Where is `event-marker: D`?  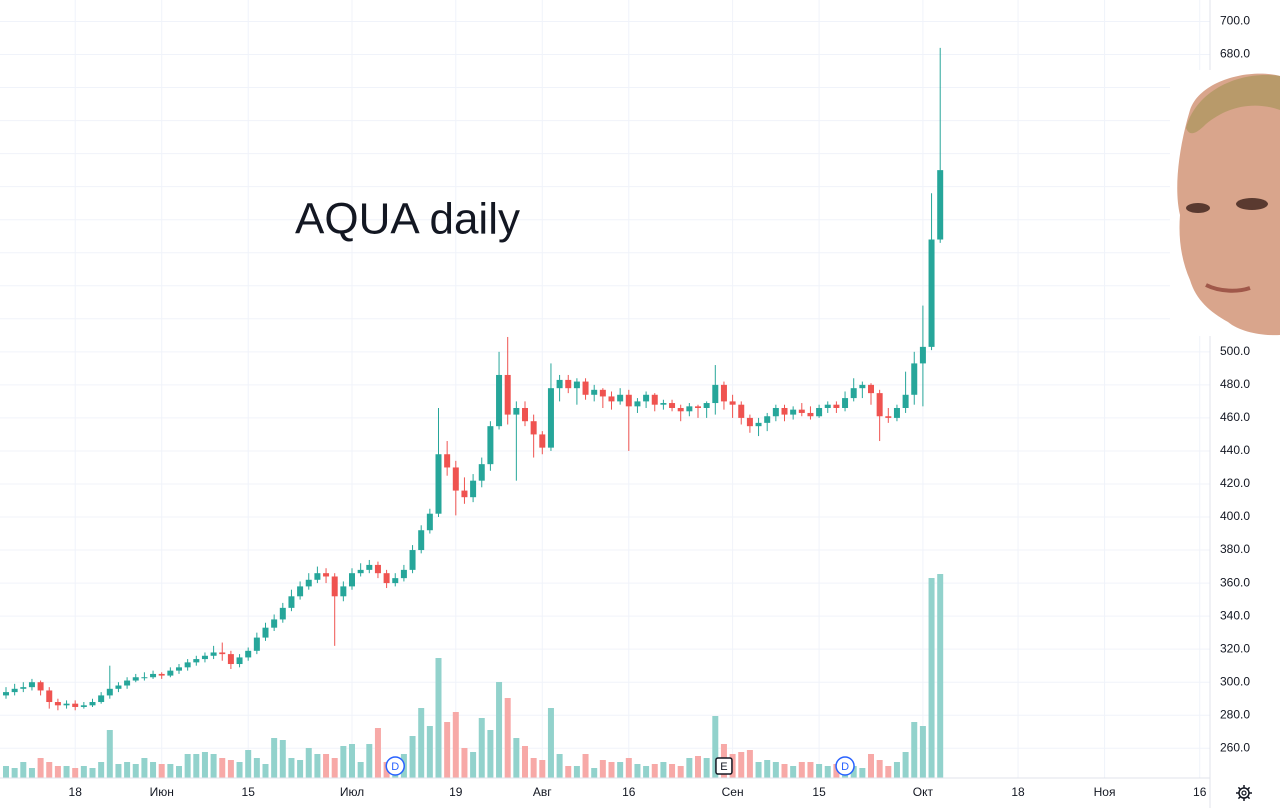 event-marker: D is located at coordinates (845, 766).